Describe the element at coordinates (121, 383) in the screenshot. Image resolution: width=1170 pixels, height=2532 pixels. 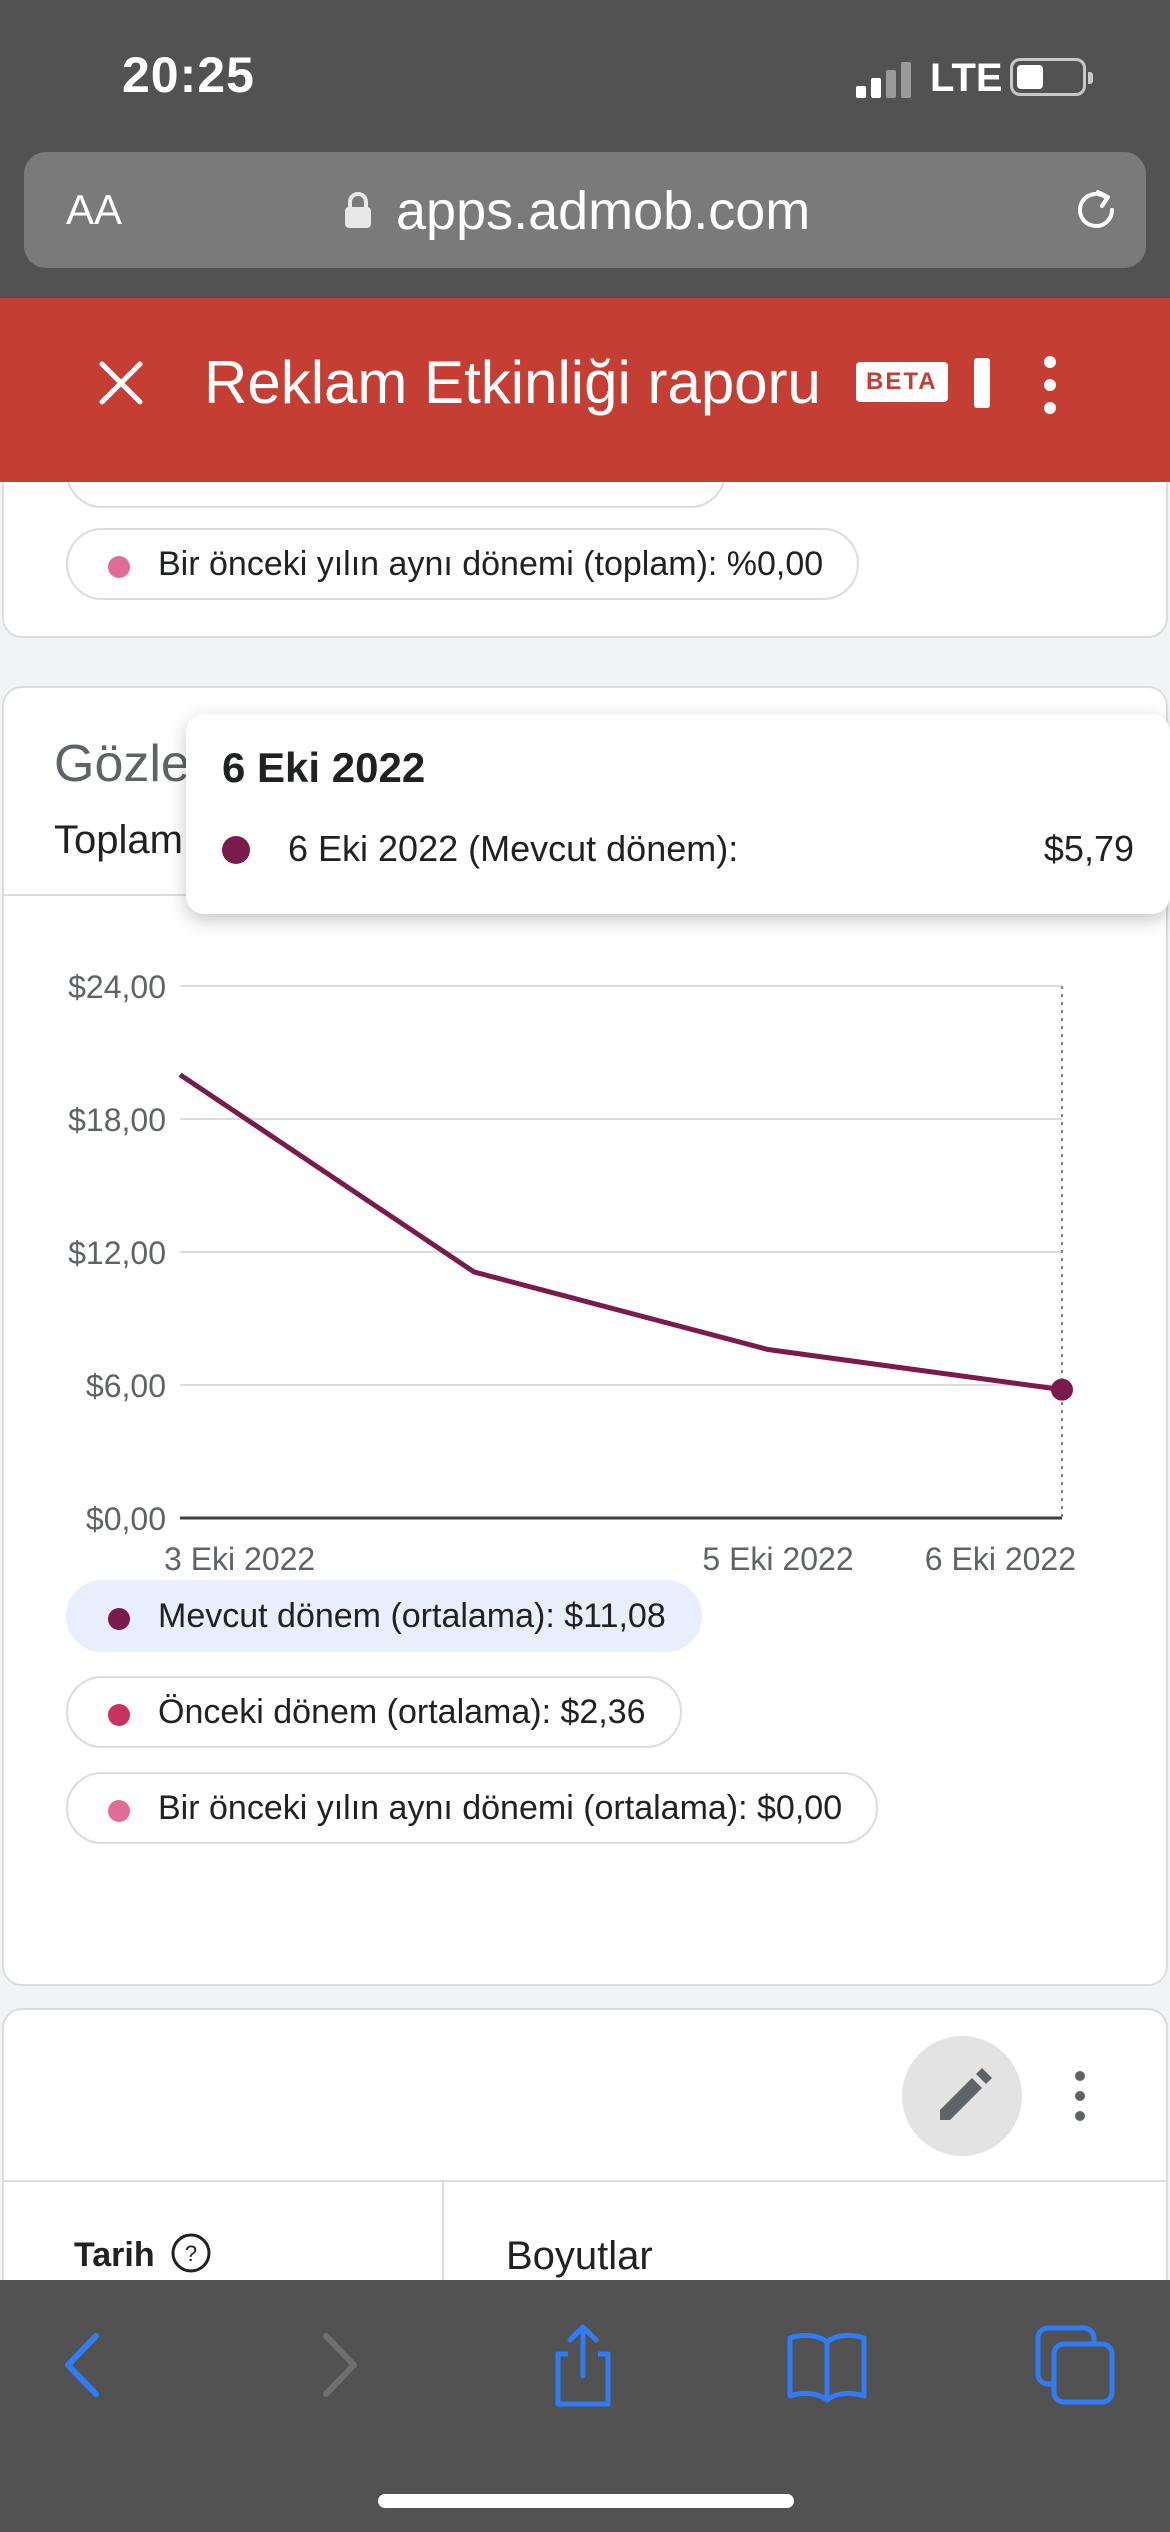
I see `close-icon` at that location.